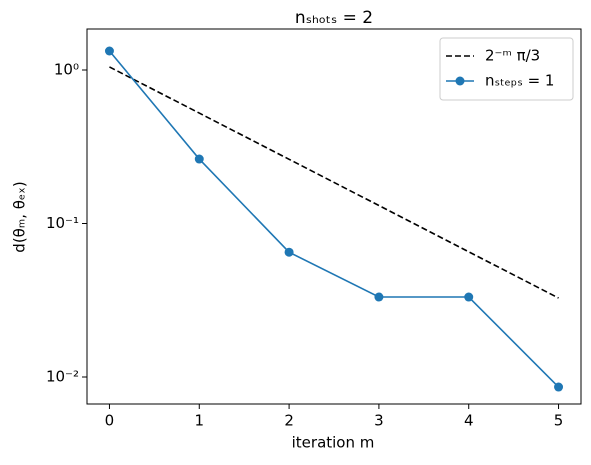 Image resolution: width=591 pixels, height=465 pixels. I want to click on x-tick-label: 2, so click(289, 421).